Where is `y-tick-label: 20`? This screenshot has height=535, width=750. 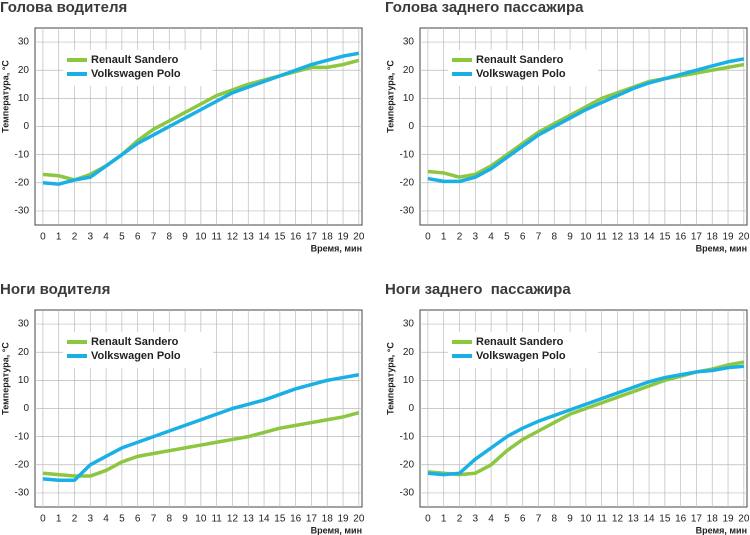 y-tick-label: 20 is located at coordinates (409, 70).